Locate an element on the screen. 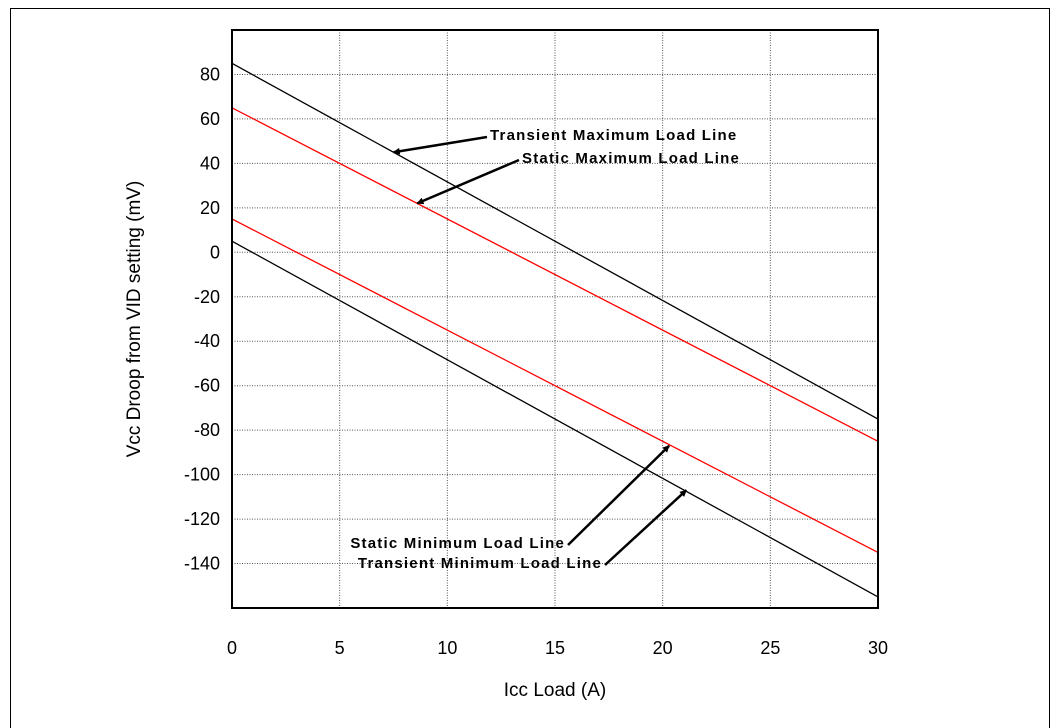 This screenshot has height=728, width=1060. x-tick-label: 20 is located at coordinates (663, 648).